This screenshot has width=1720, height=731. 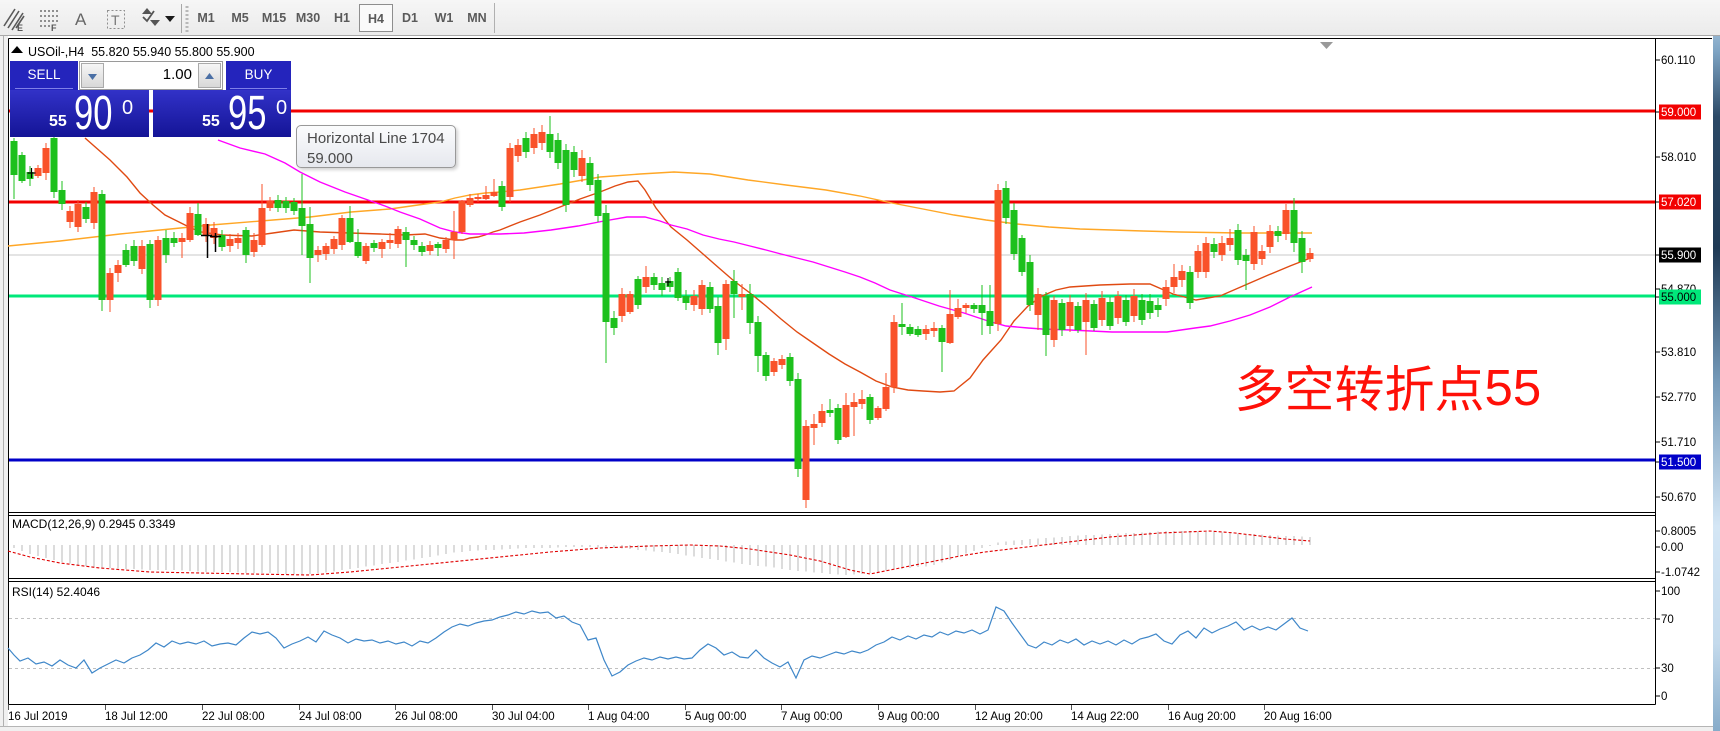 I want to click on svg-text: 30 Jul 04:00, so click(x=523, y=717).